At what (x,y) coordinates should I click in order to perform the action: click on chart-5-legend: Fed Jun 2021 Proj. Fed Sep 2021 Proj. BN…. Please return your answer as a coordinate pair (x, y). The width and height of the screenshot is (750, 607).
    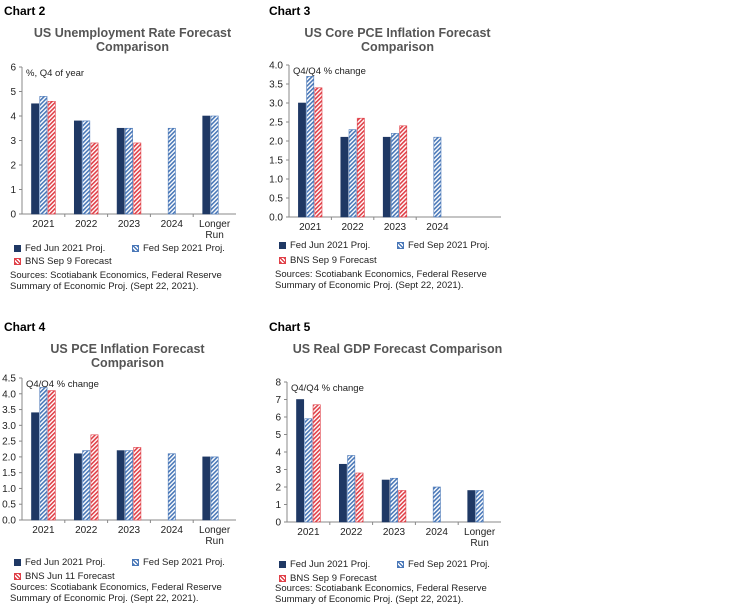
    Looking at the image, I should click on (401, 573).